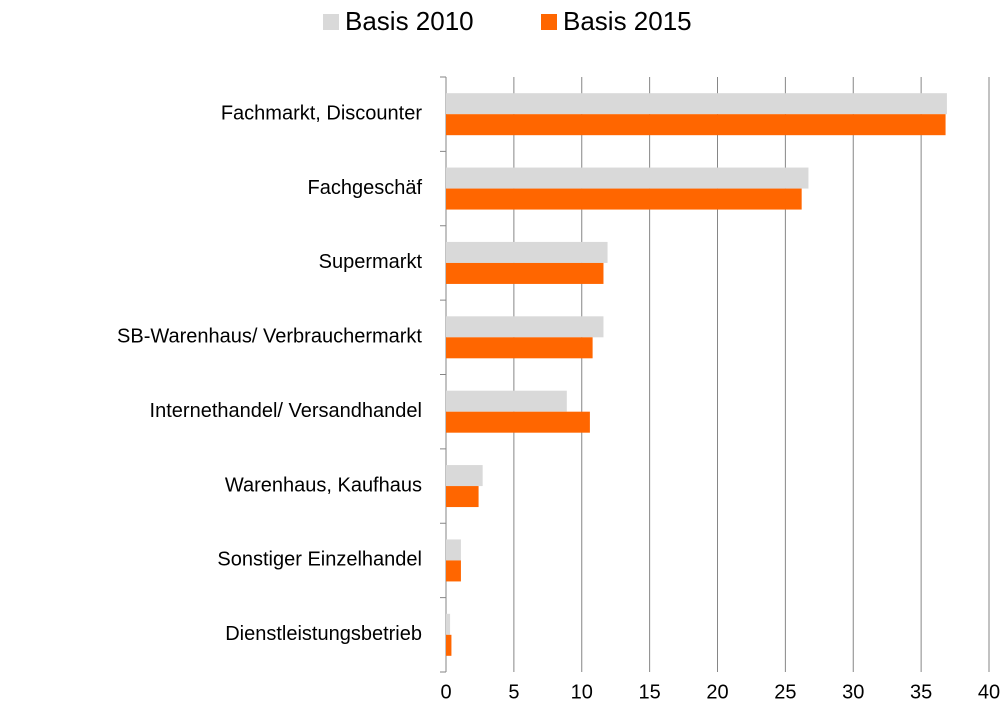 The height and width of the screenshot is (718, 1007). What do you see at coordinates (323, 634) in the screenshot?
I see `y-tick-label: Dienstleistungsbetrieb` at bounding box center [323, 634].